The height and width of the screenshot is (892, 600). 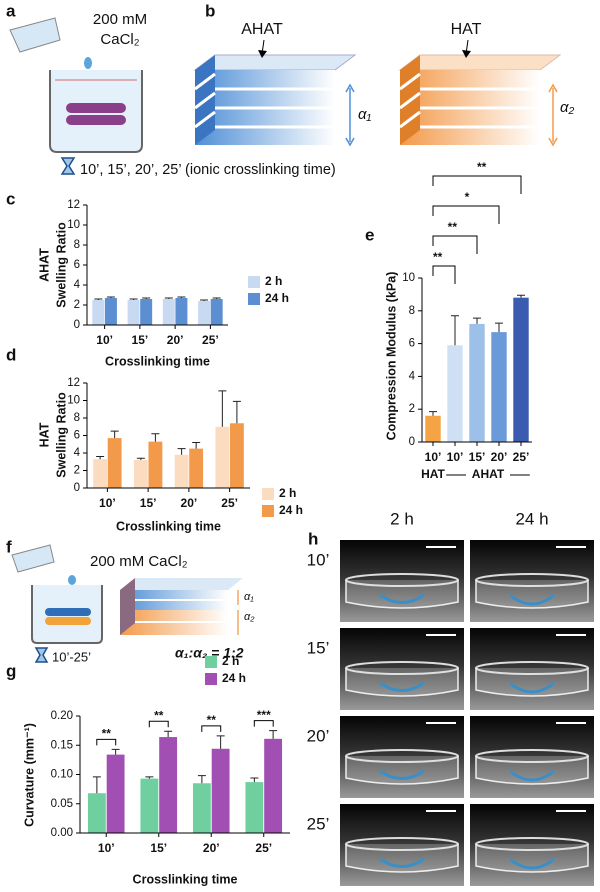 I want to click on y-tick-label: 4, so click(x=77, y=453).